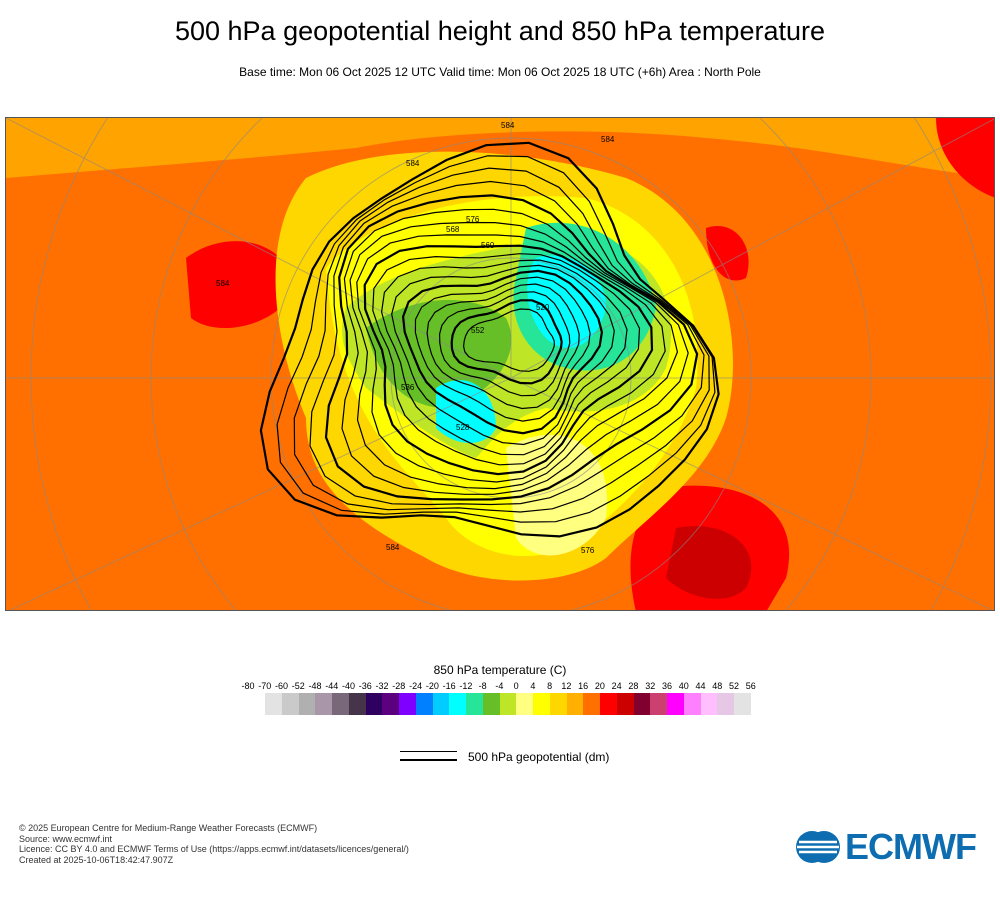  Describe the element at coordinates (248, 686) in the screenshot. I see `colorbar-tick-label: -80` at that location.